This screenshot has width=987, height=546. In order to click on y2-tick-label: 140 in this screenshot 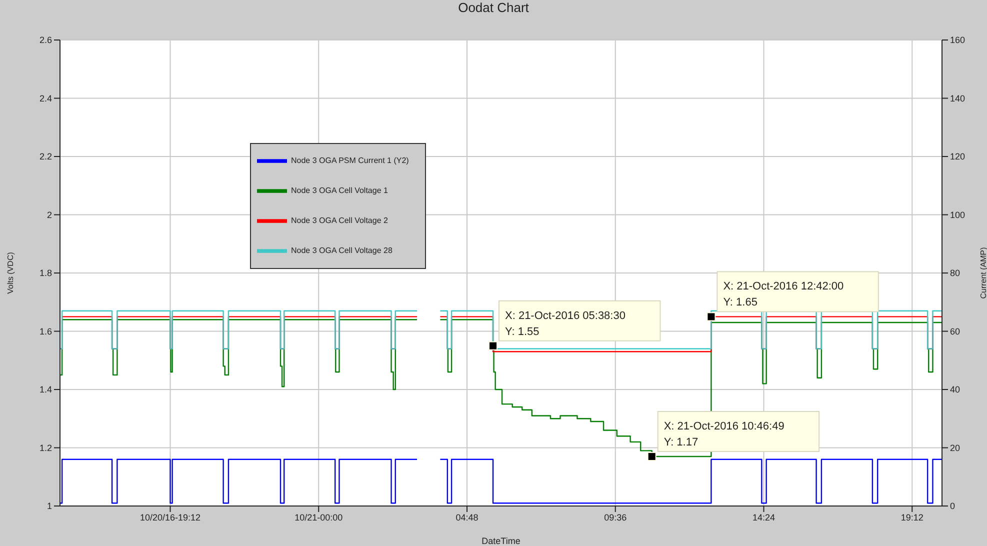, I will do `click(958, 98)`.